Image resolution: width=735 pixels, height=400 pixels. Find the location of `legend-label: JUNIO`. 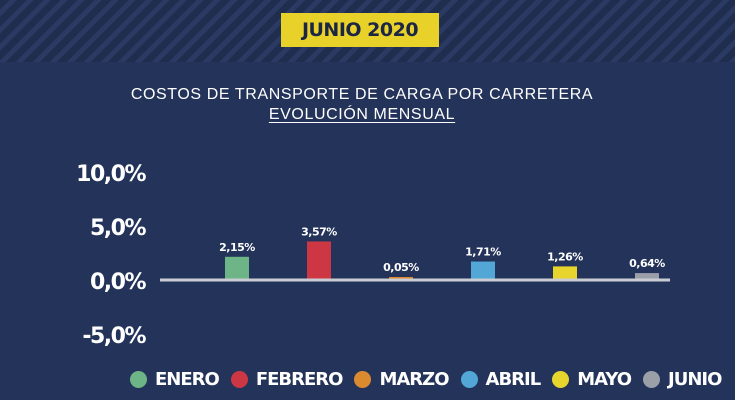

legend-label: JUNIO is located at coordinates (695, 379).